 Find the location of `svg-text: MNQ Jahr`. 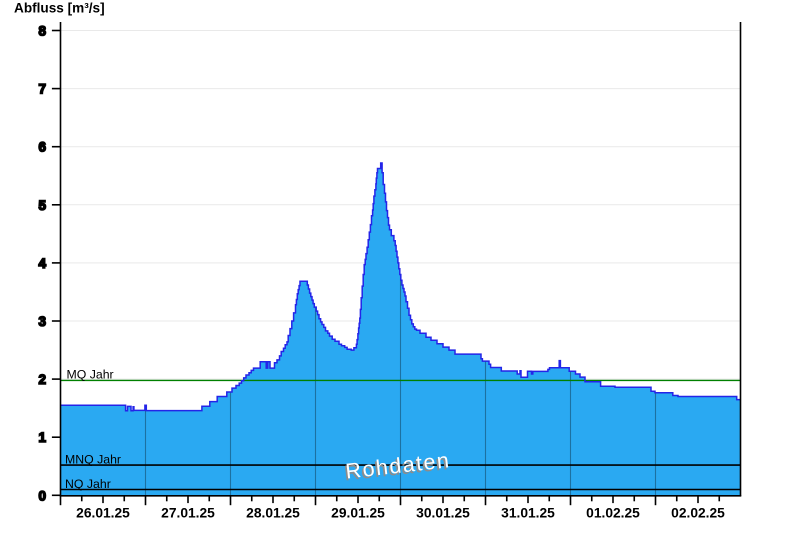

svg-text: MNQ Jahr is located at coordinates (93, 460).